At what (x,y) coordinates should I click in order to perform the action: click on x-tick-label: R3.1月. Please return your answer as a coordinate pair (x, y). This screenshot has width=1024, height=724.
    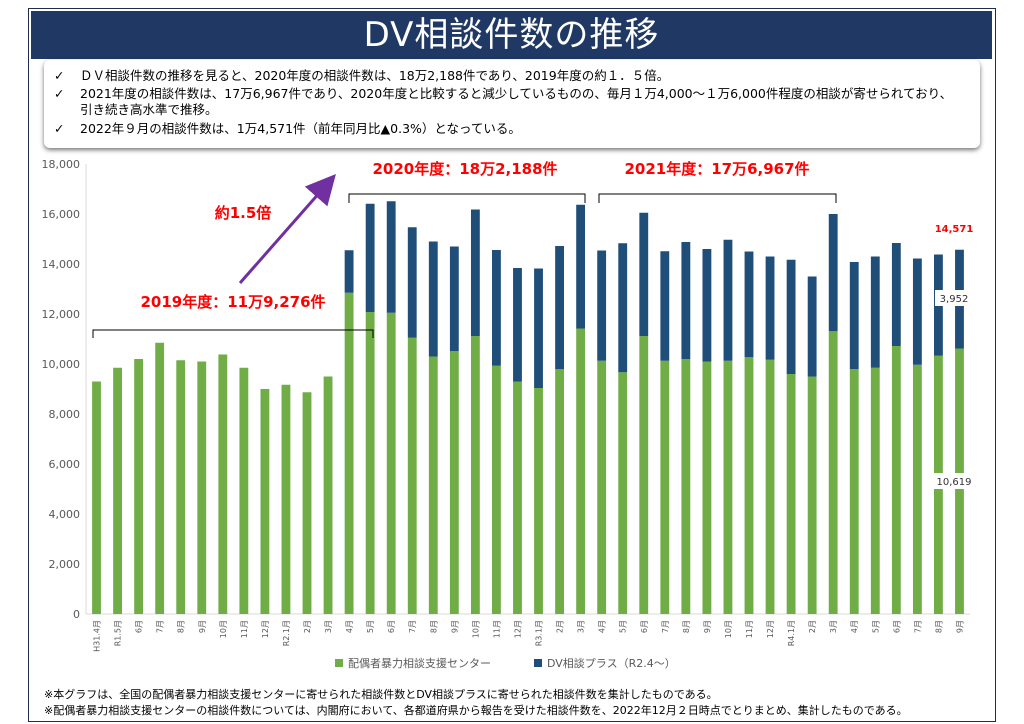
    Looking at the image, I should click on (539, 633).